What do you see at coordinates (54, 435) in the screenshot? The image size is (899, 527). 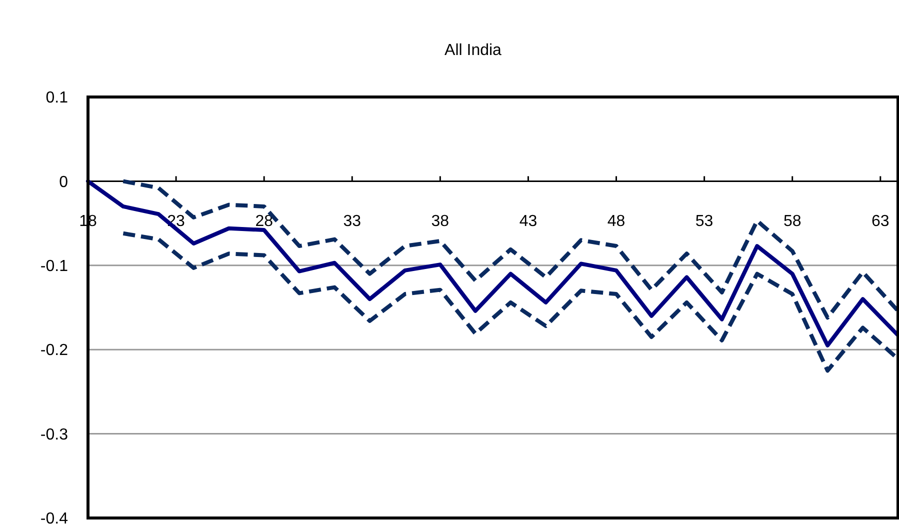 I see `y-tick-label: -0.3` at bounding box center [54, 435].